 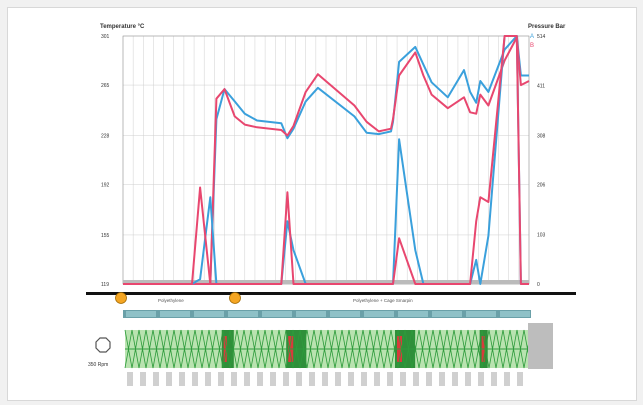 I want to click on right-tick-label: 206, so click(x=541, y=186).